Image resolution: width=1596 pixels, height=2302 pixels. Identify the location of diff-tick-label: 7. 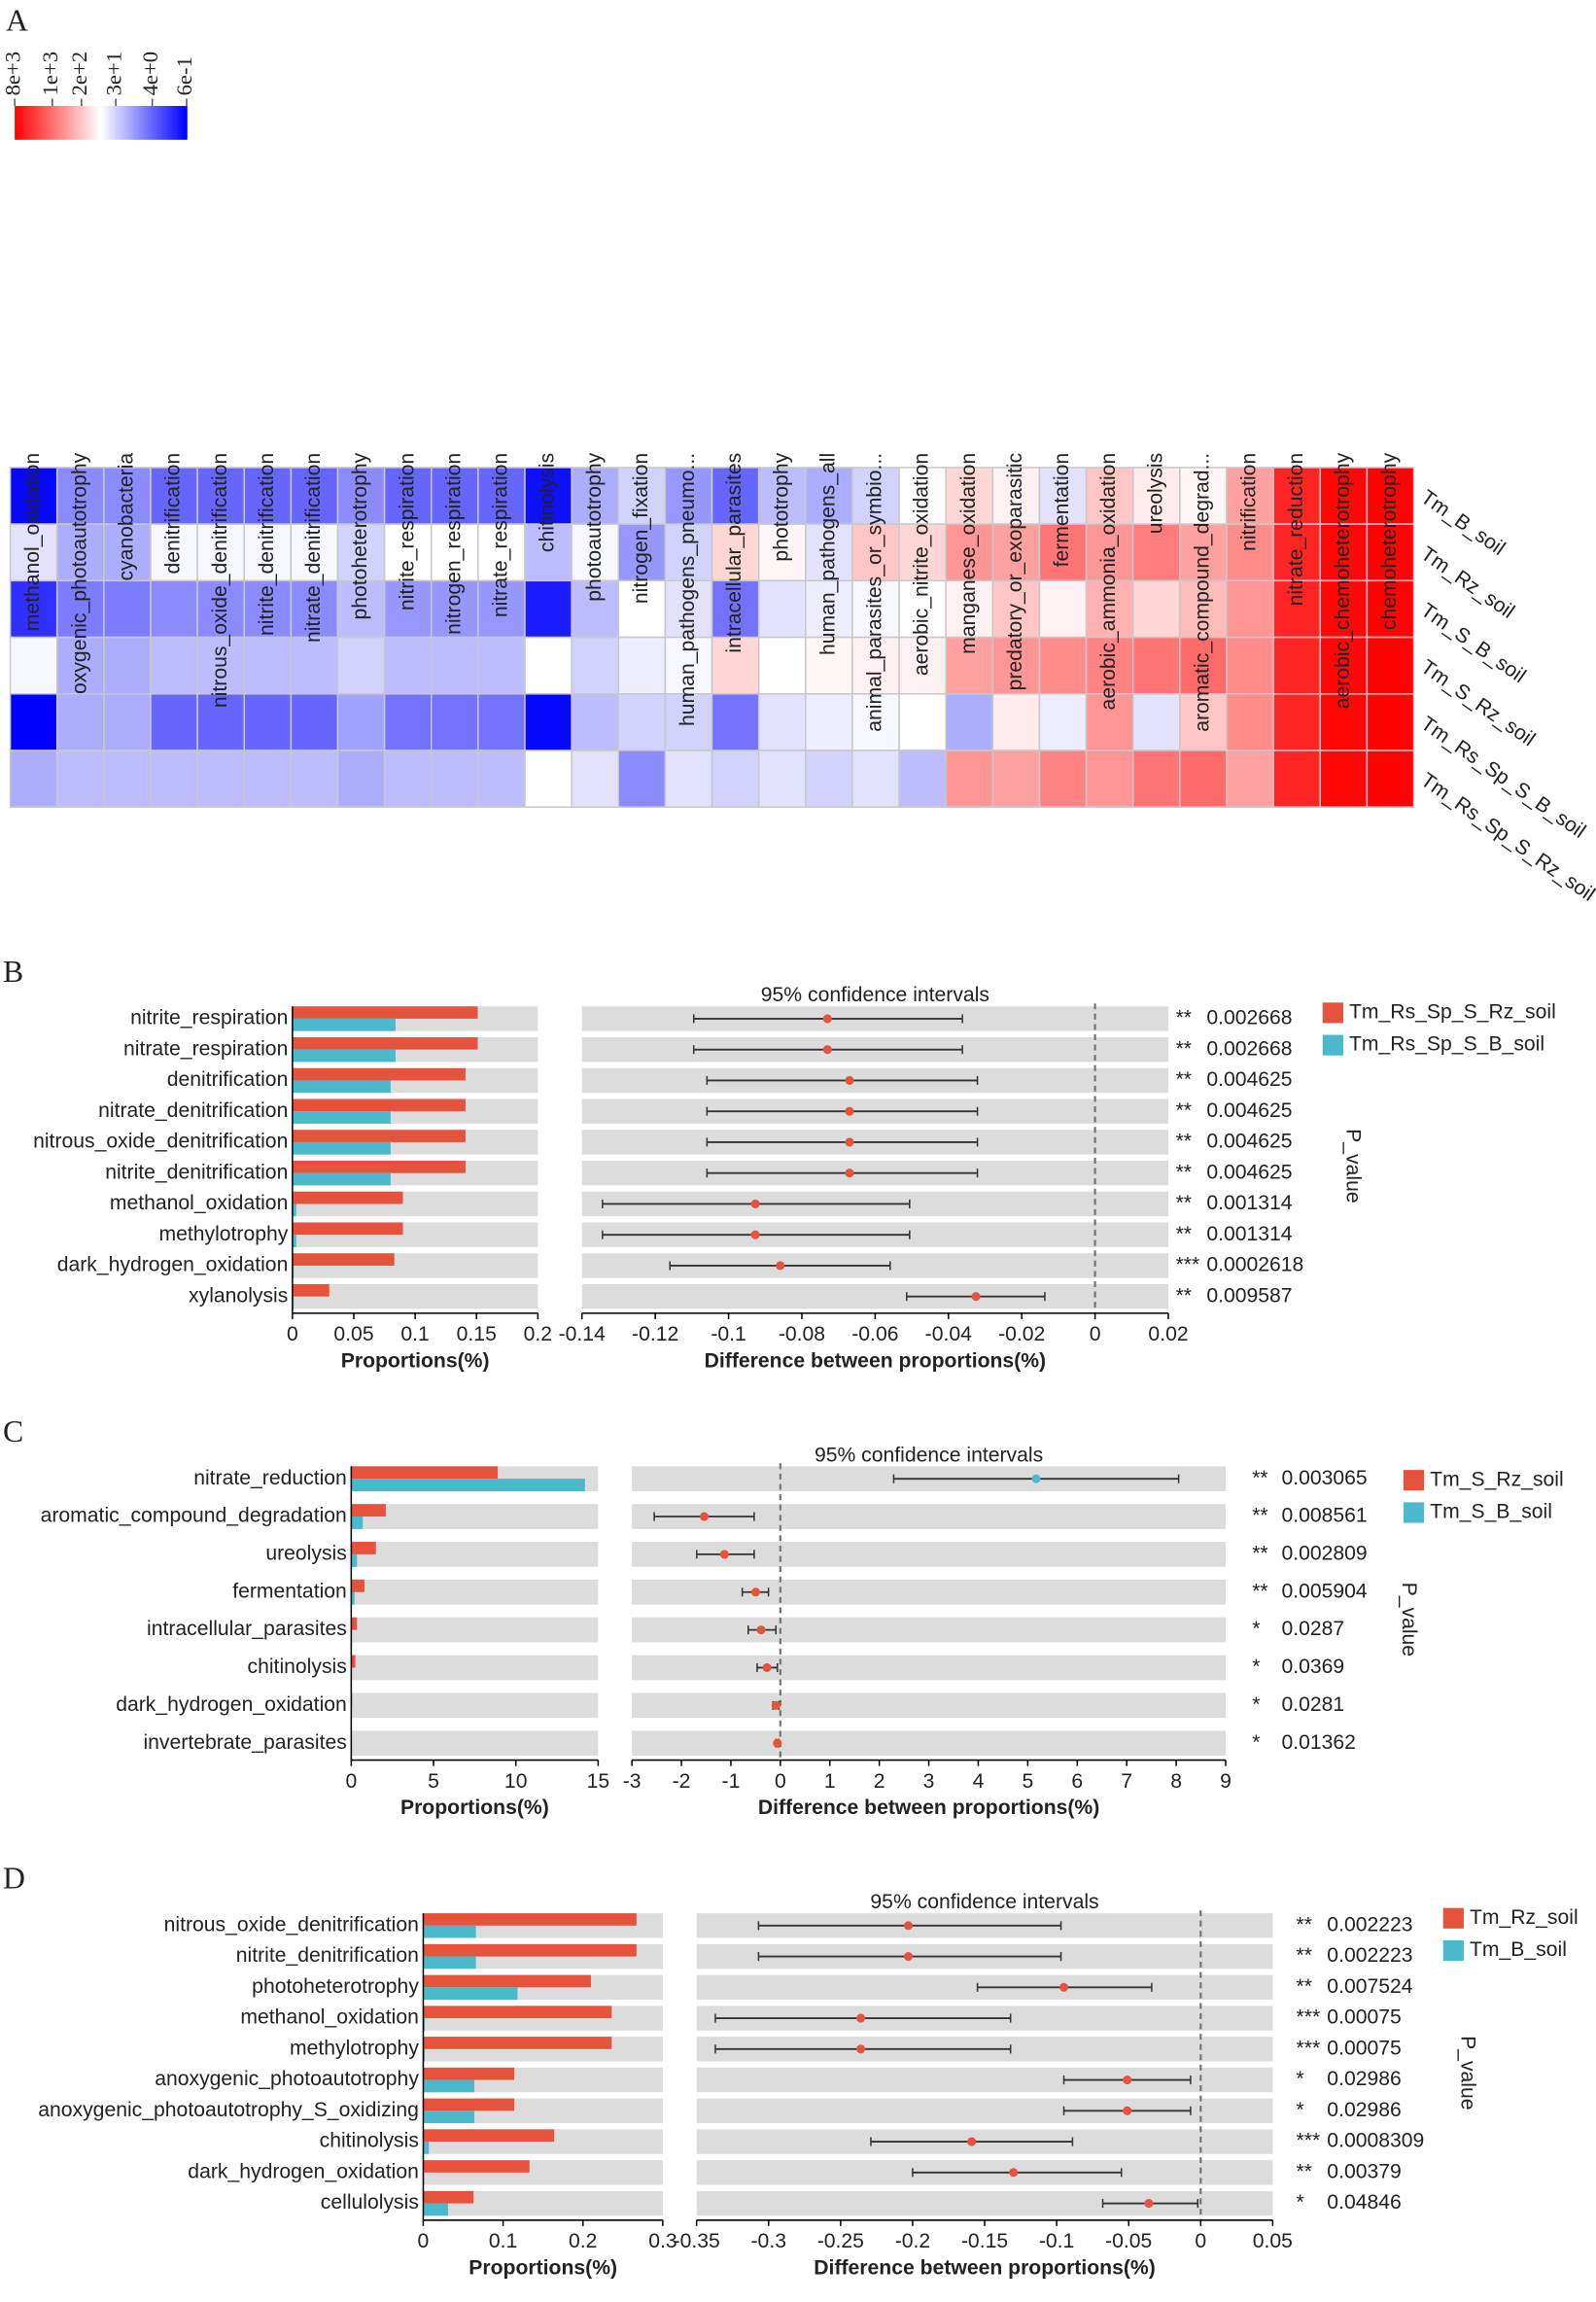
(1126, 1781).